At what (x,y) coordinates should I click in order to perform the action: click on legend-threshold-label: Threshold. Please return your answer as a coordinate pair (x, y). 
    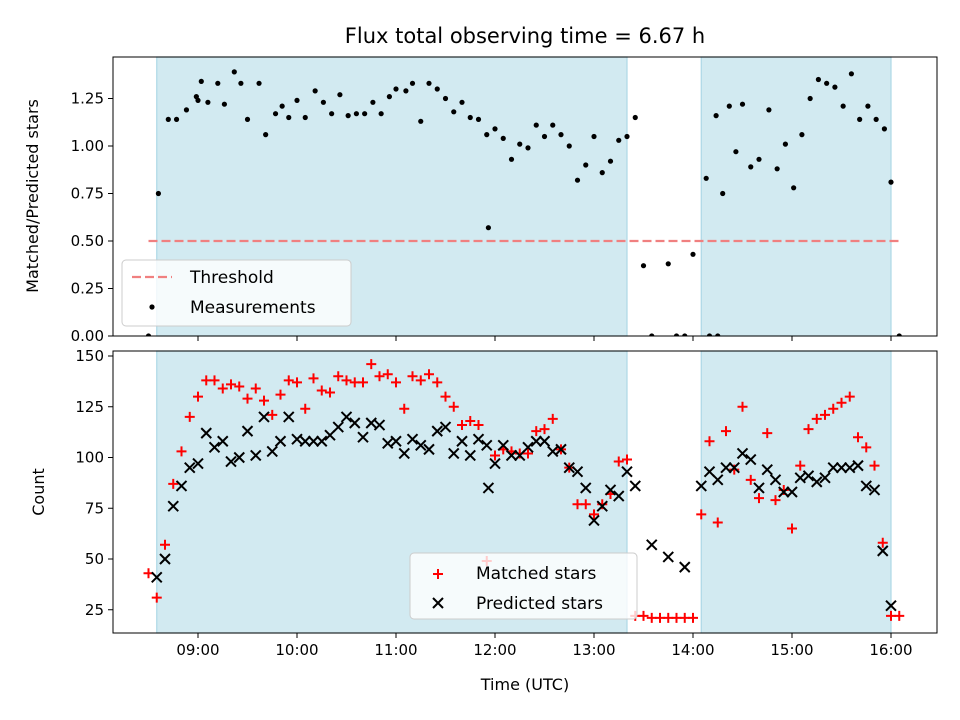
    Looking at the image, I should click on (231, 278).